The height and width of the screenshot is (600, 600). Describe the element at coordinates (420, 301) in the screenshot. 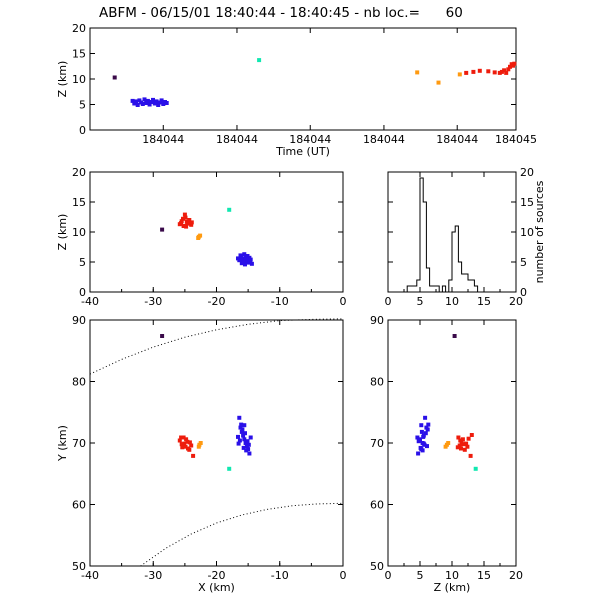

I see `x-tick-label: 5` at that location.